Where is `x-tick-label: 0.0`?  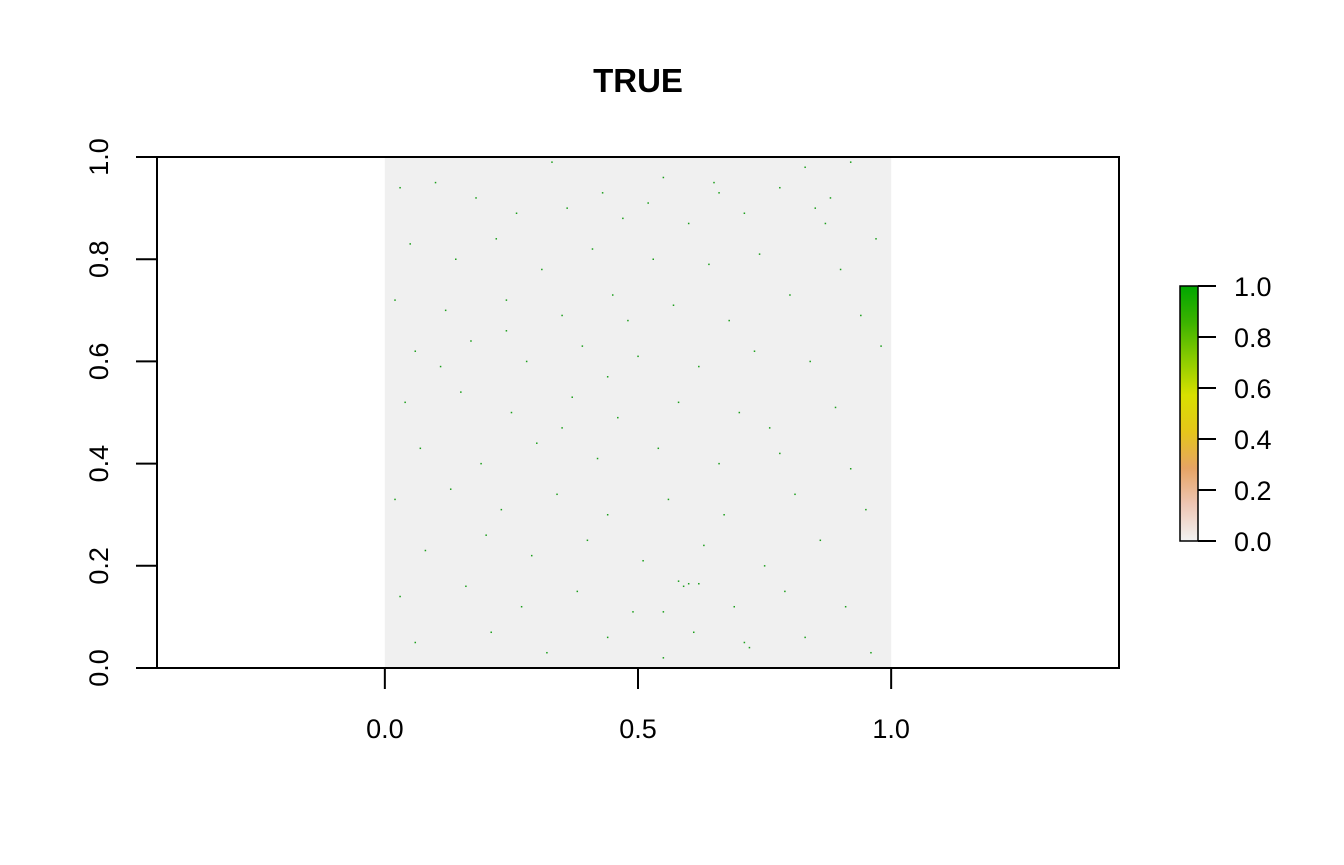
x-tick-label: 0.0 is located at coordinates (385, 729).